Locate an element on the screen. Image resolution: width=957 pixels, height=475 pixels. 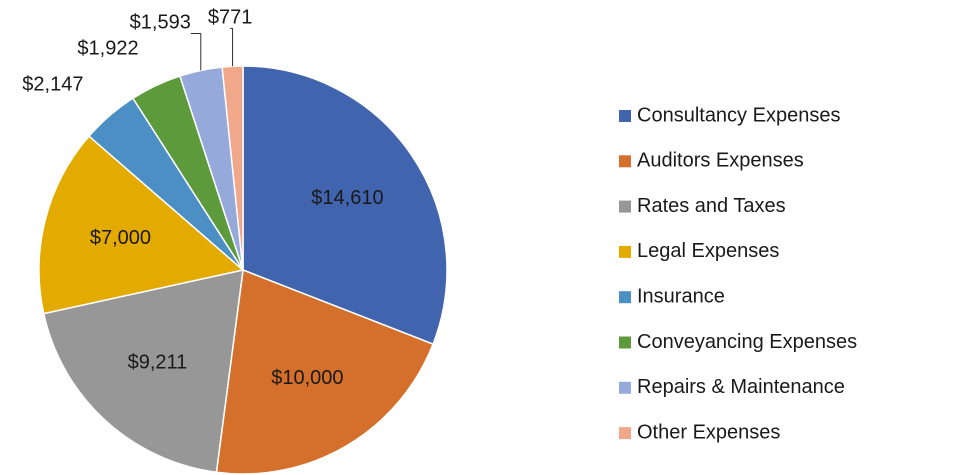
data-label: $7,000 is located at coordinates (120, 238).